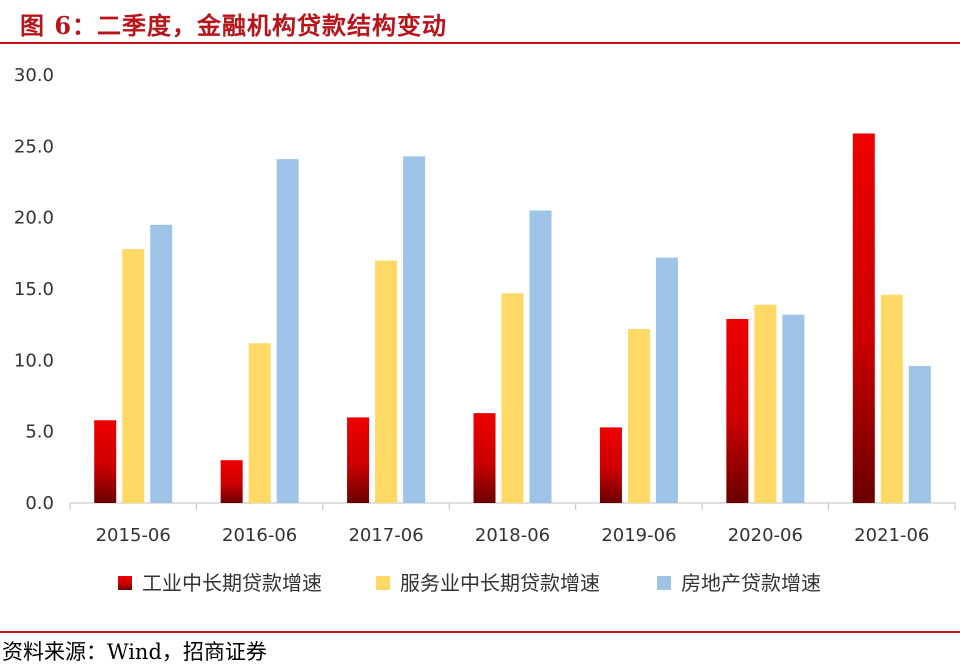 This screenshot has height=669, width=960. Describe the element at coordinates (34, 218) in the screenshot. I see `y-tick-label: 20.0` at that location.